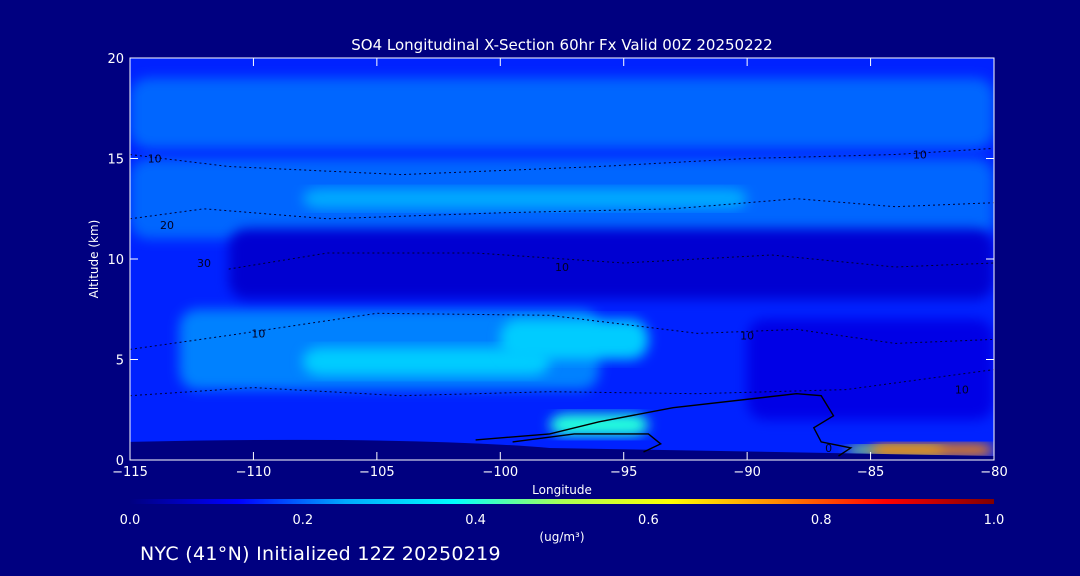  Describe the element at coordinates (475, 520) in the screenshot. I see `colorbar-tick-label: 0.4` at that location.